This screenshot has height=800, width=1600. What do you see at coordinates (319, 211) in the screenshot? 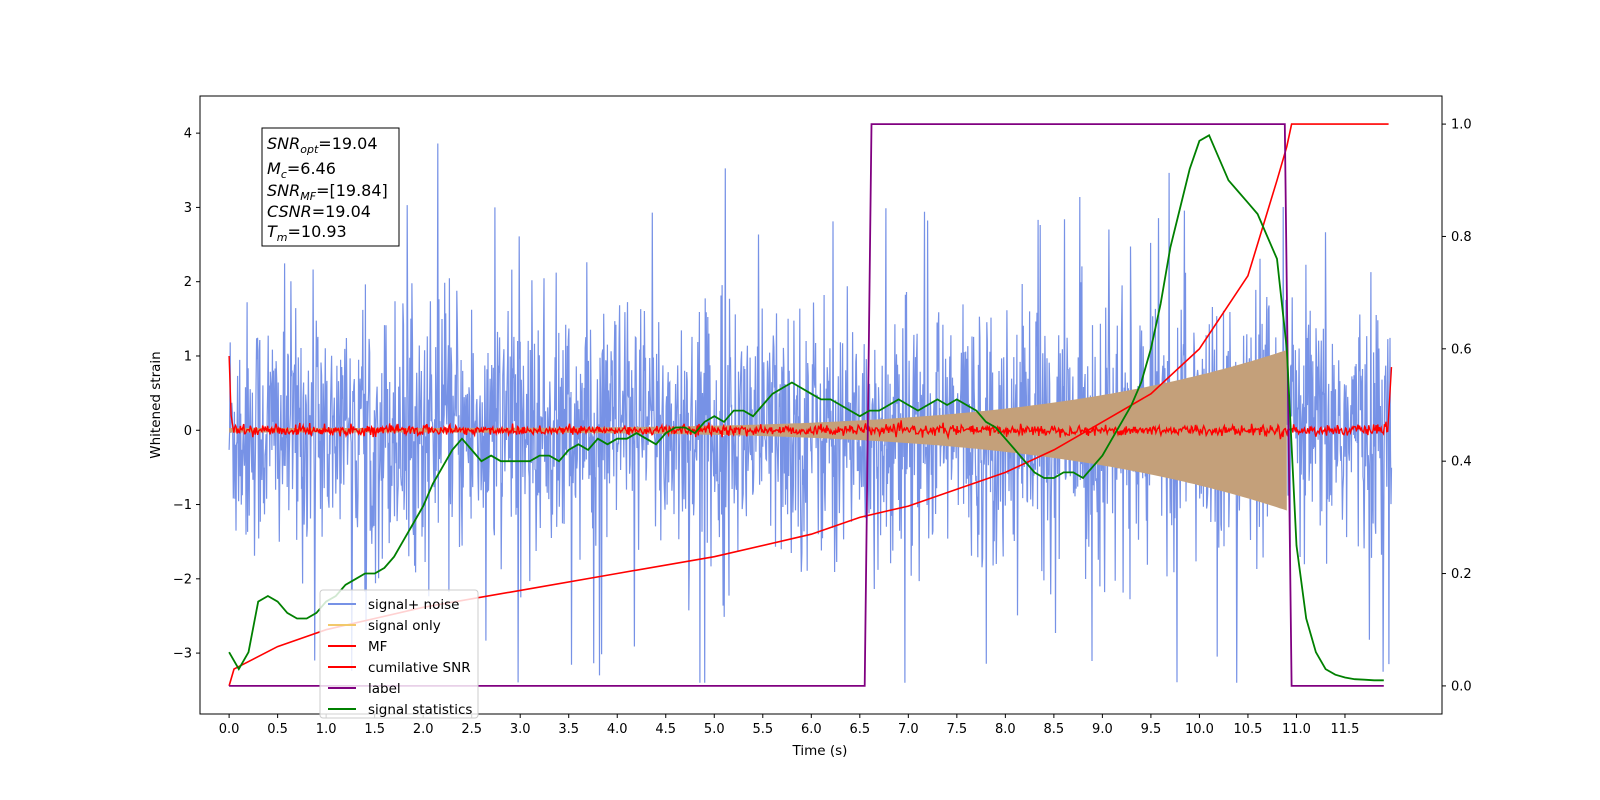
I see `annotation-csnr: CSNR=19.04` at bounding box center [319, 211].